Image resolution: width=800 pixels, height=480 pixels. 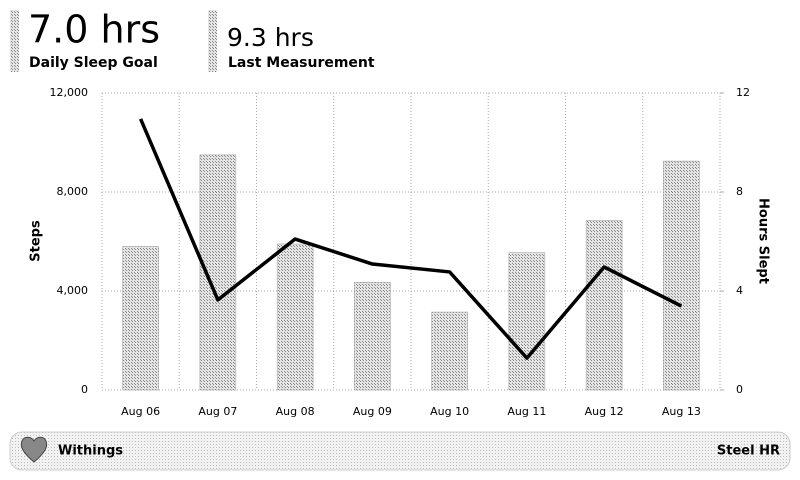 What do you see at coordinates (681, 411) in the screenshot?
I see `x-tick-label: Aug 13` at bounding box center [681, 411].